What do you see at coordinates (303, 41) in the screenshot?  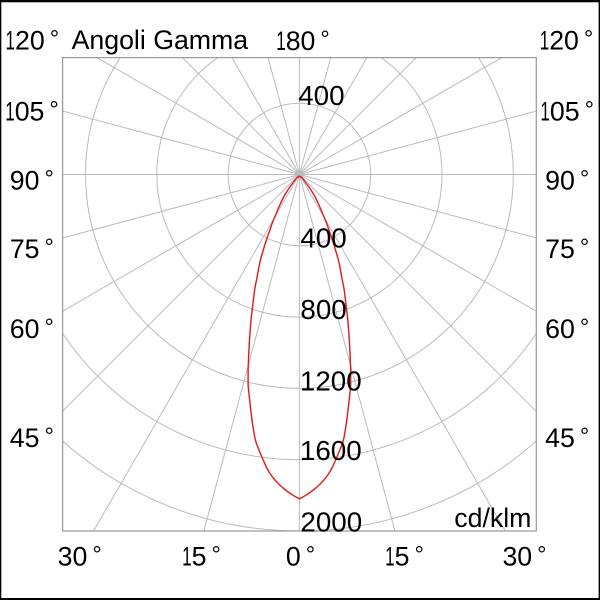 I see `svg-text:180°: 180 °` at bounding box center [303, 41].